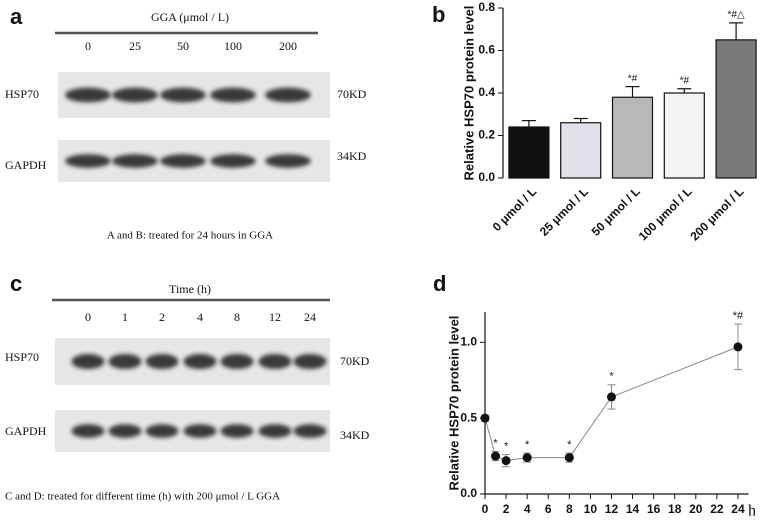 The height and width of the screenshot is (522, 762). Describe the element at coordinates (162, 317) in the screenshot. I see `lane-label: 2` at that location.